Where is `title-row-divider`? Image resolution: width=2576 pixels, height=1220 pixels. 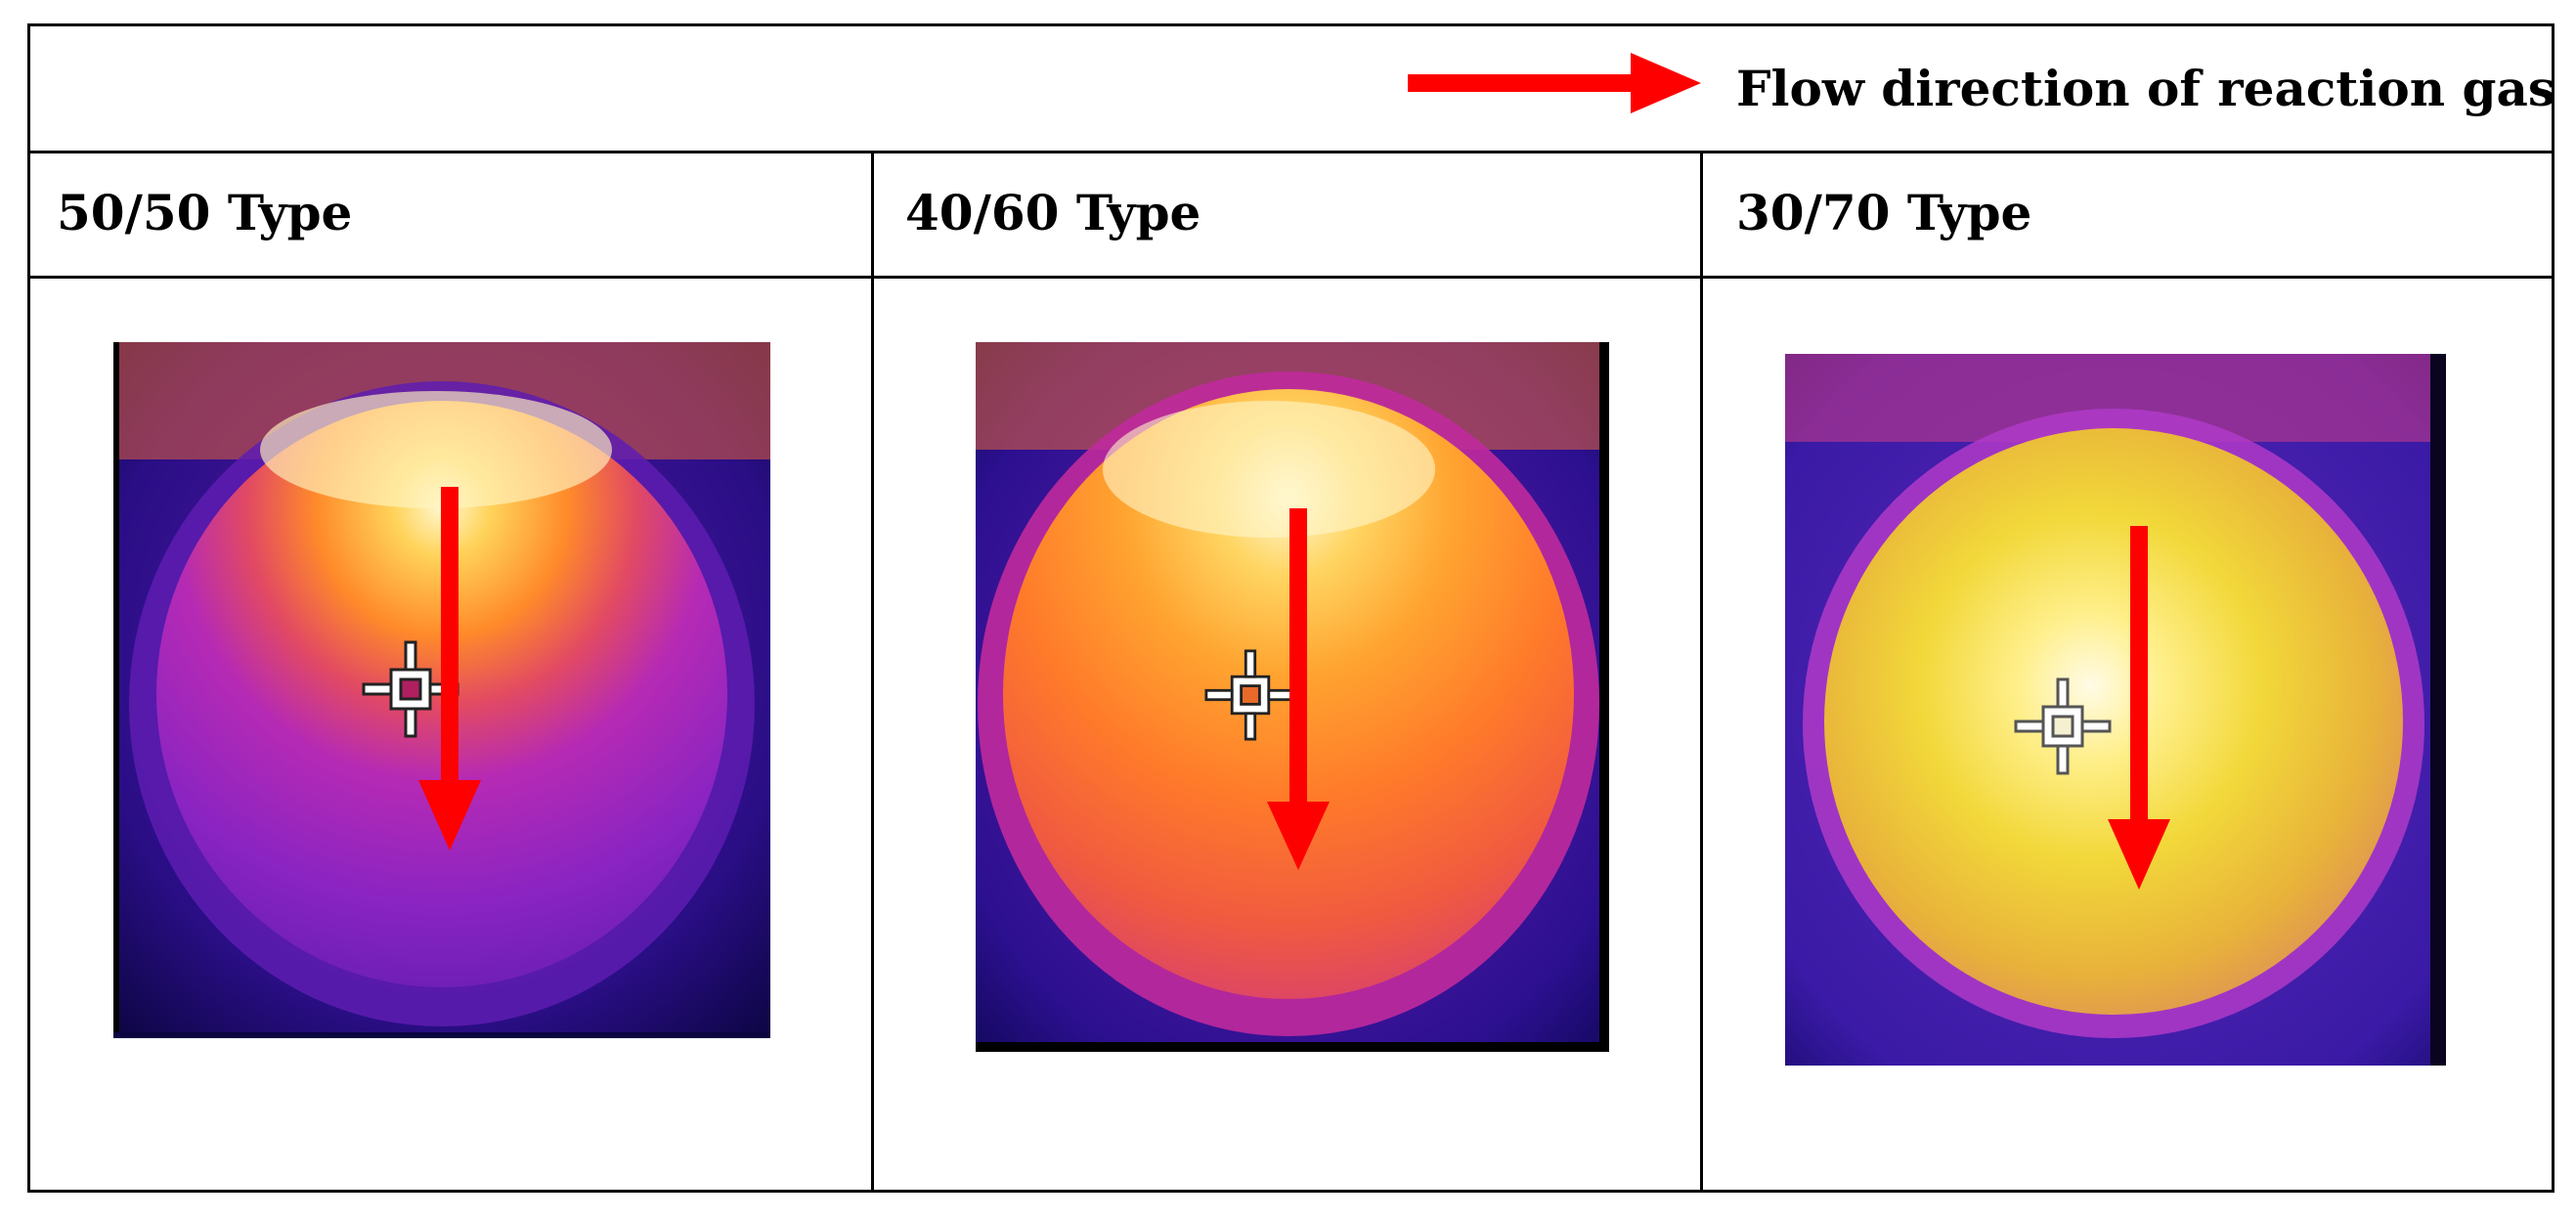
title-row-divider is located at coordinates (1290, 277).